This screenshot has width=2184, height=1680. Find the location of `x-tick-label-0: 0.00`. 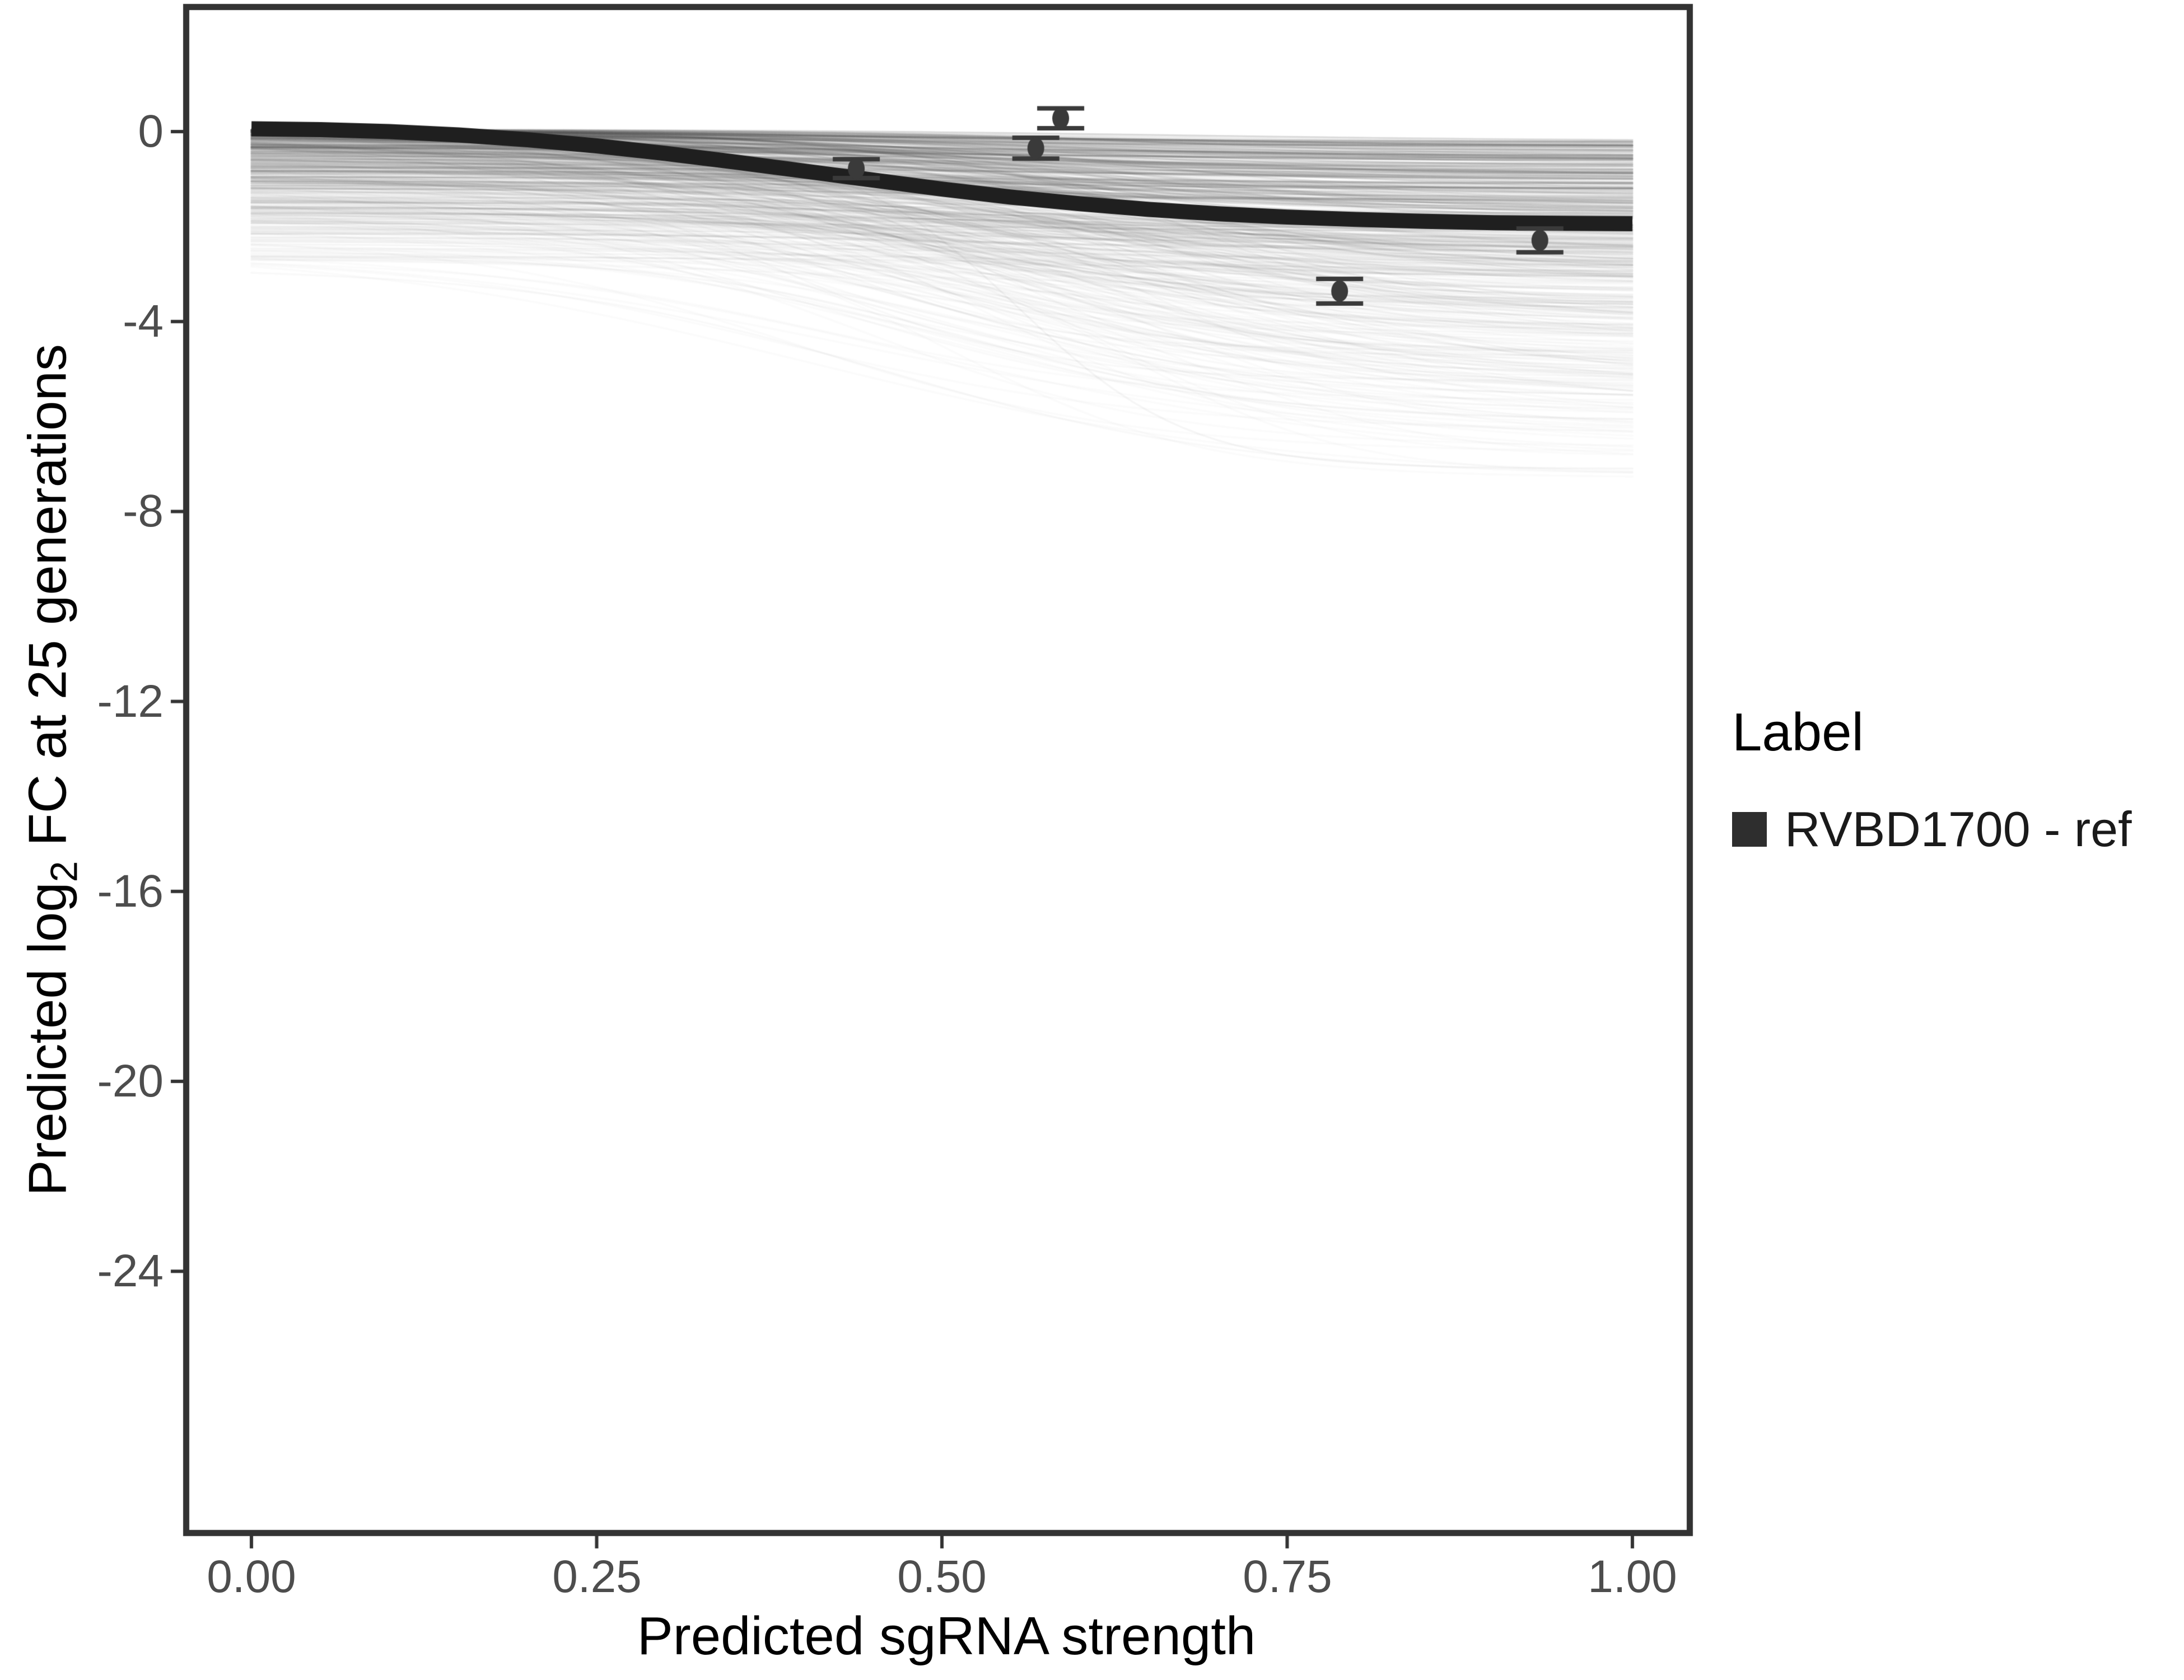

x-tick-label-0: 0.00 is located at coordinates (252, 1577).